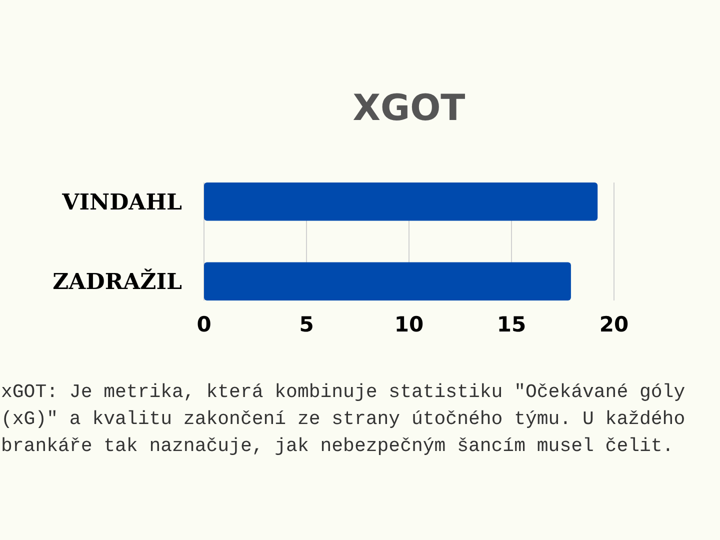 The height and width of the screenshot is (540, 720). I want to click on x-tick-label: 0, so click(204, 324).